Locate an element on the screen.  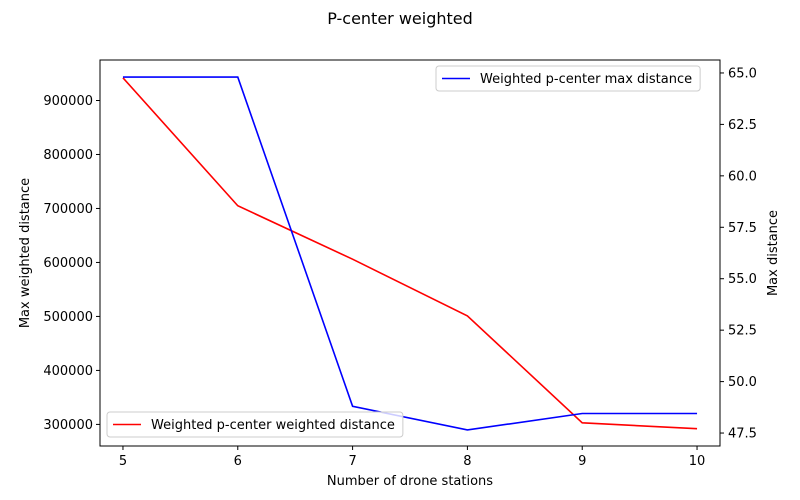
chart-title: P-center weighted is located at coordinates (400, 18).